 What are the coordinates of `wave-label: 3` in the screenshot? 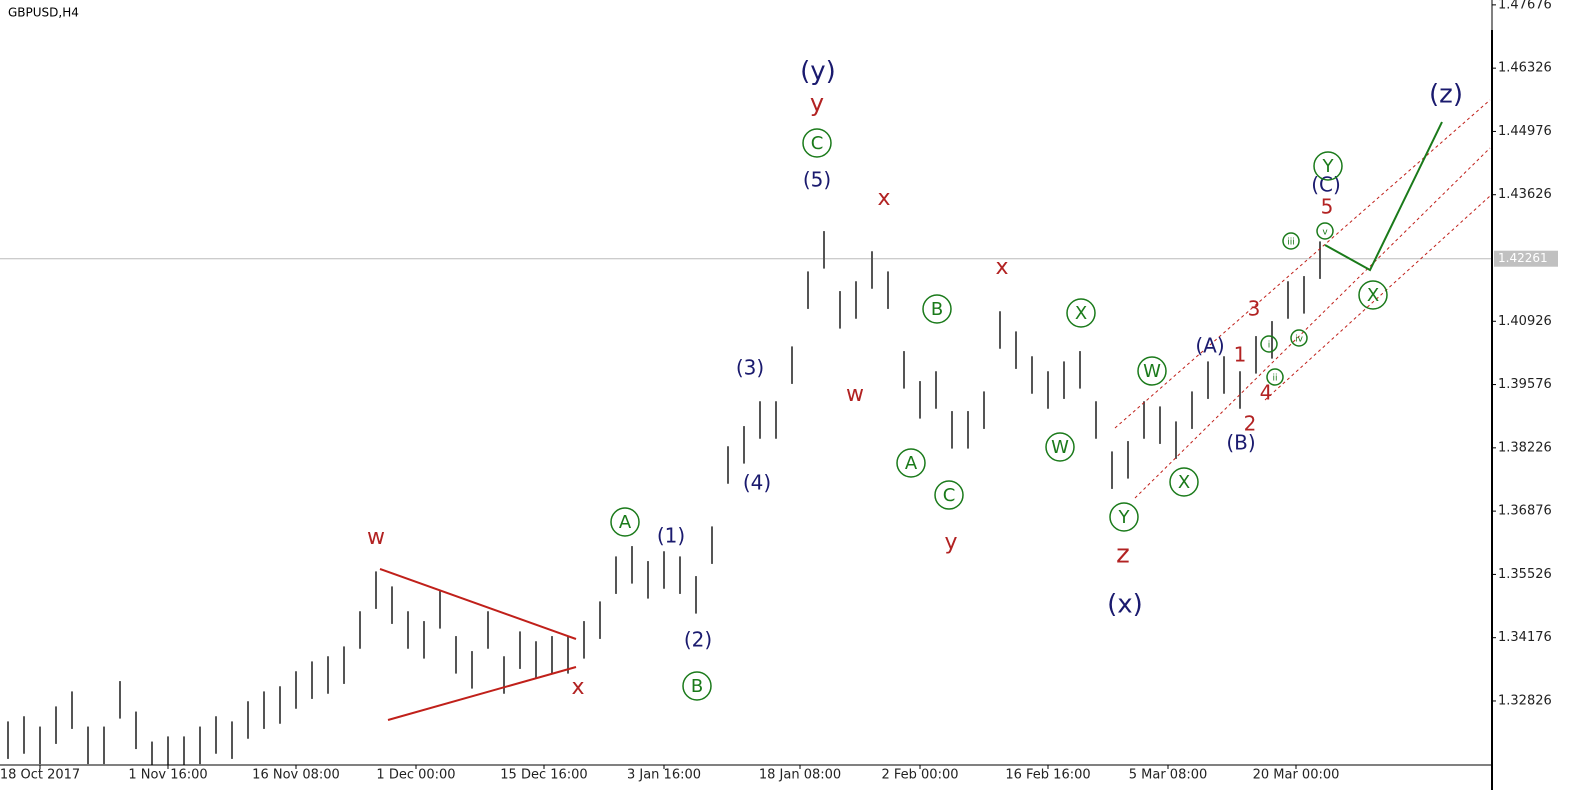 It's located at (1254, 309).